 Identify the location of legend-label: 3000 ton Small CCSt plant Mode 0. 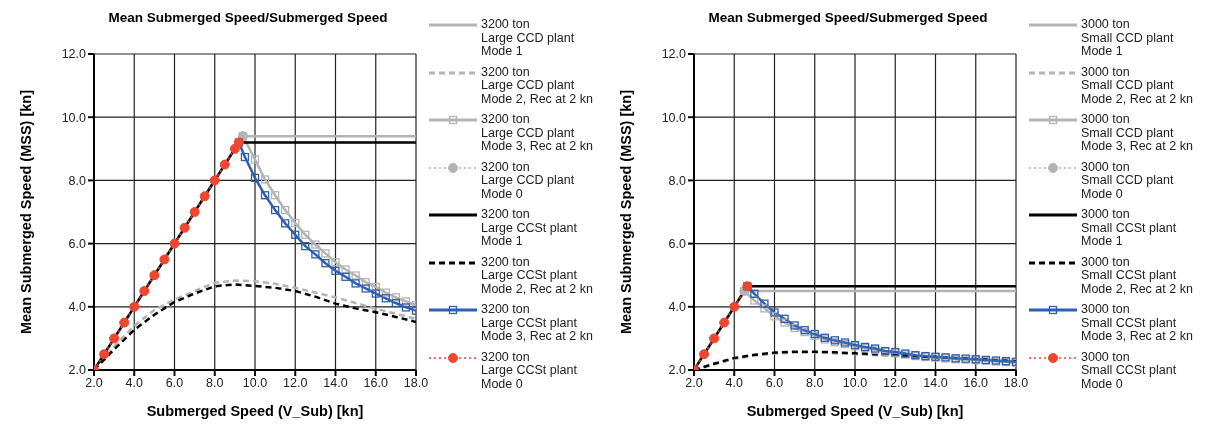
(1129, 370).